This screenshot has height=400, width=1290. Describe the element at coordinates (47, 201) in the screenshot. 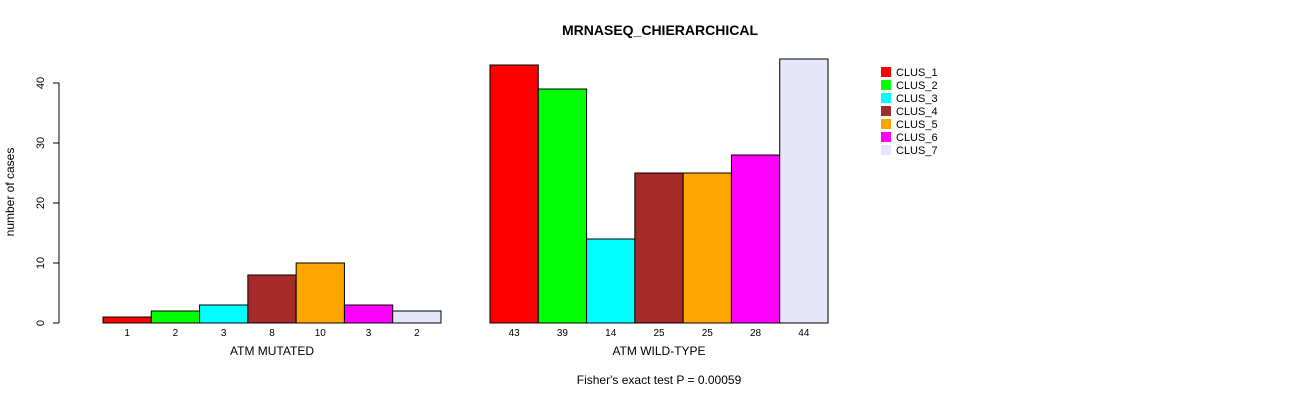

I see `y-axis: 0 10 20 30 40` at that location.